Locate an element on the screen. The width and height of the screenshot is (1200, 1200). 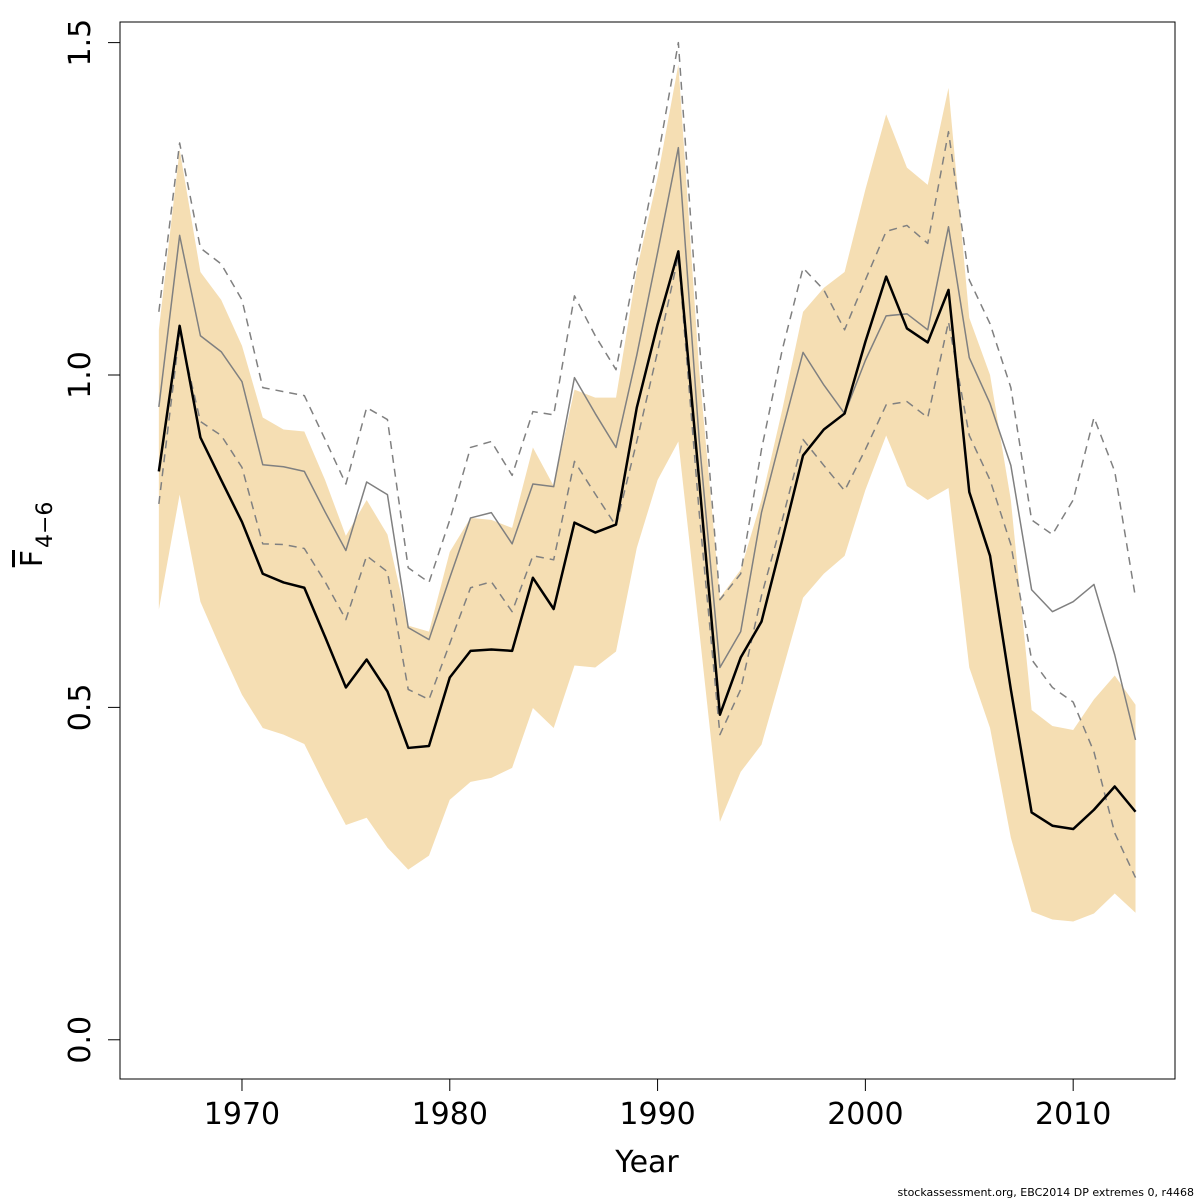
x-tick-label: 1980 is located at coordinates (450, 1114).